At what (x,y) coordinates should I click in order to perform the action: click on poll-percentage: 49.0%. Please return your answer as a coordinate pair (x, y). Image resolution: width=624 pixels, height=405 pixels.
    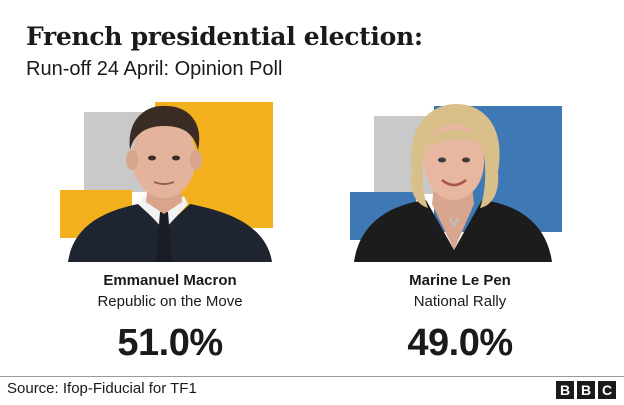
    Looking at the image, I should click on (460, 343).